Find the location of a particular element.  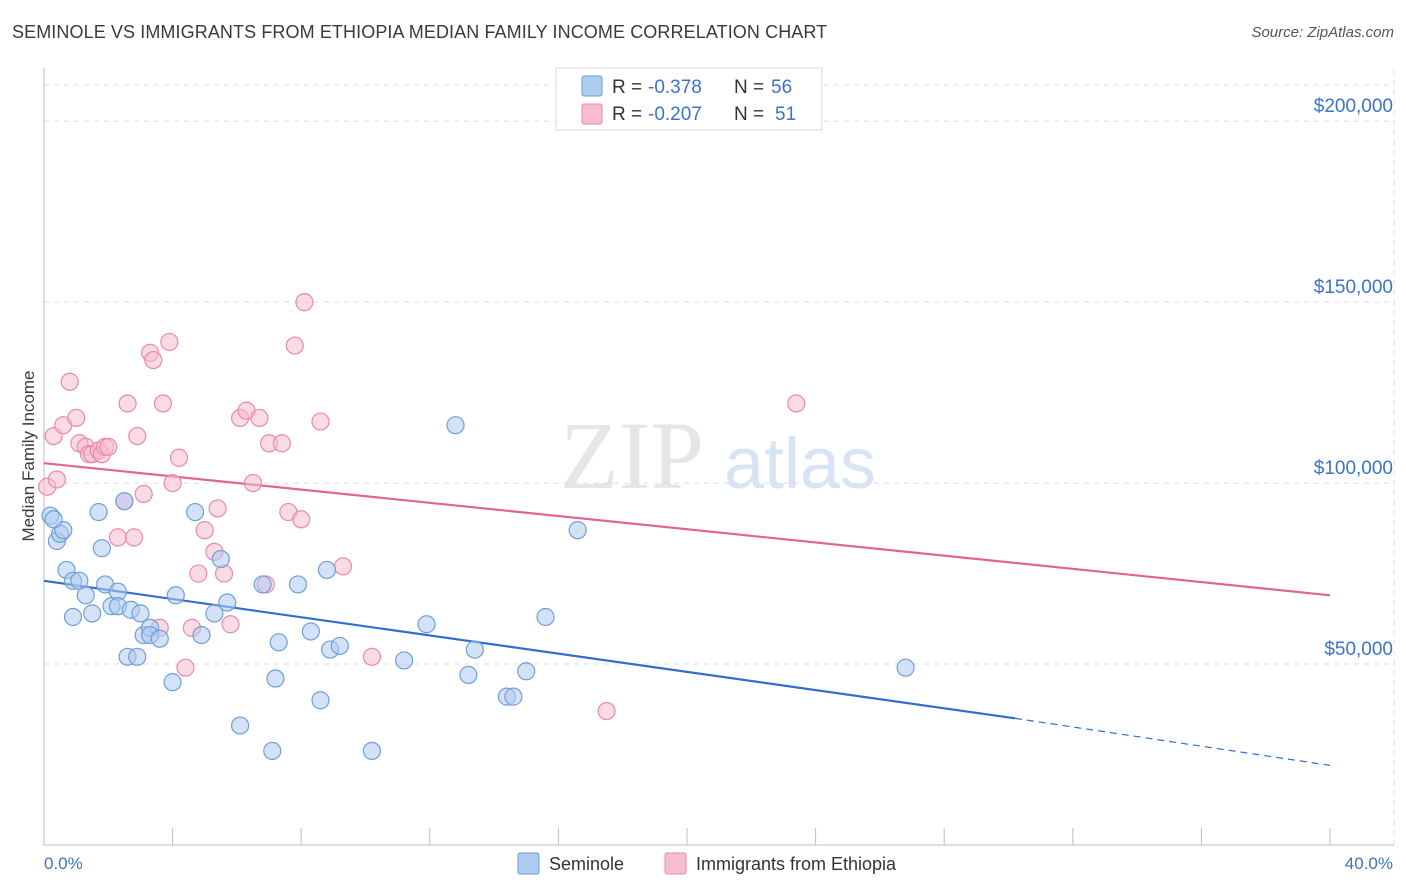

stats-r-label-ethiopia: R = is located at coordinates (627, 114).